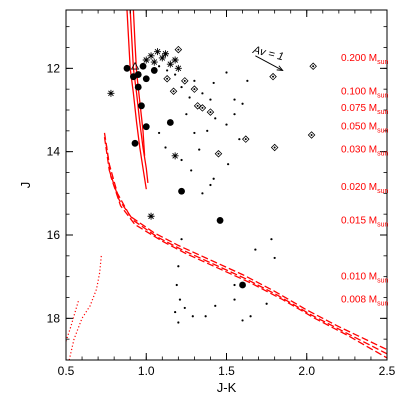 This screenshot has width=407, height=407. What do you see at coordinates (359, 300) in the screenshot?
I see `mass-label-value: 0.008 M` at bounding box center [359, 300].